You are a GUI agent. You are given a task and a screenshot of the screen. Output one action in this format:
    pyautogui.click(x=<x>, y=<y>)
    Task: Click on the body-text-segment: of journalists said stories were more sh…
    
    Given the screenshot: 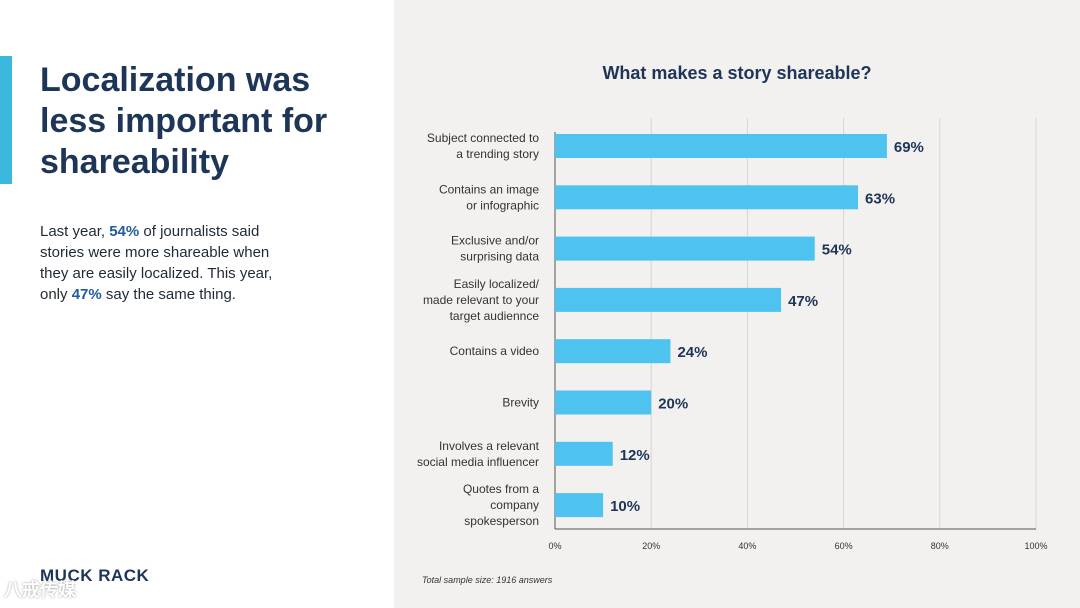 What is the action you would take?
    pyautogui.click(x=156, y=263)
    